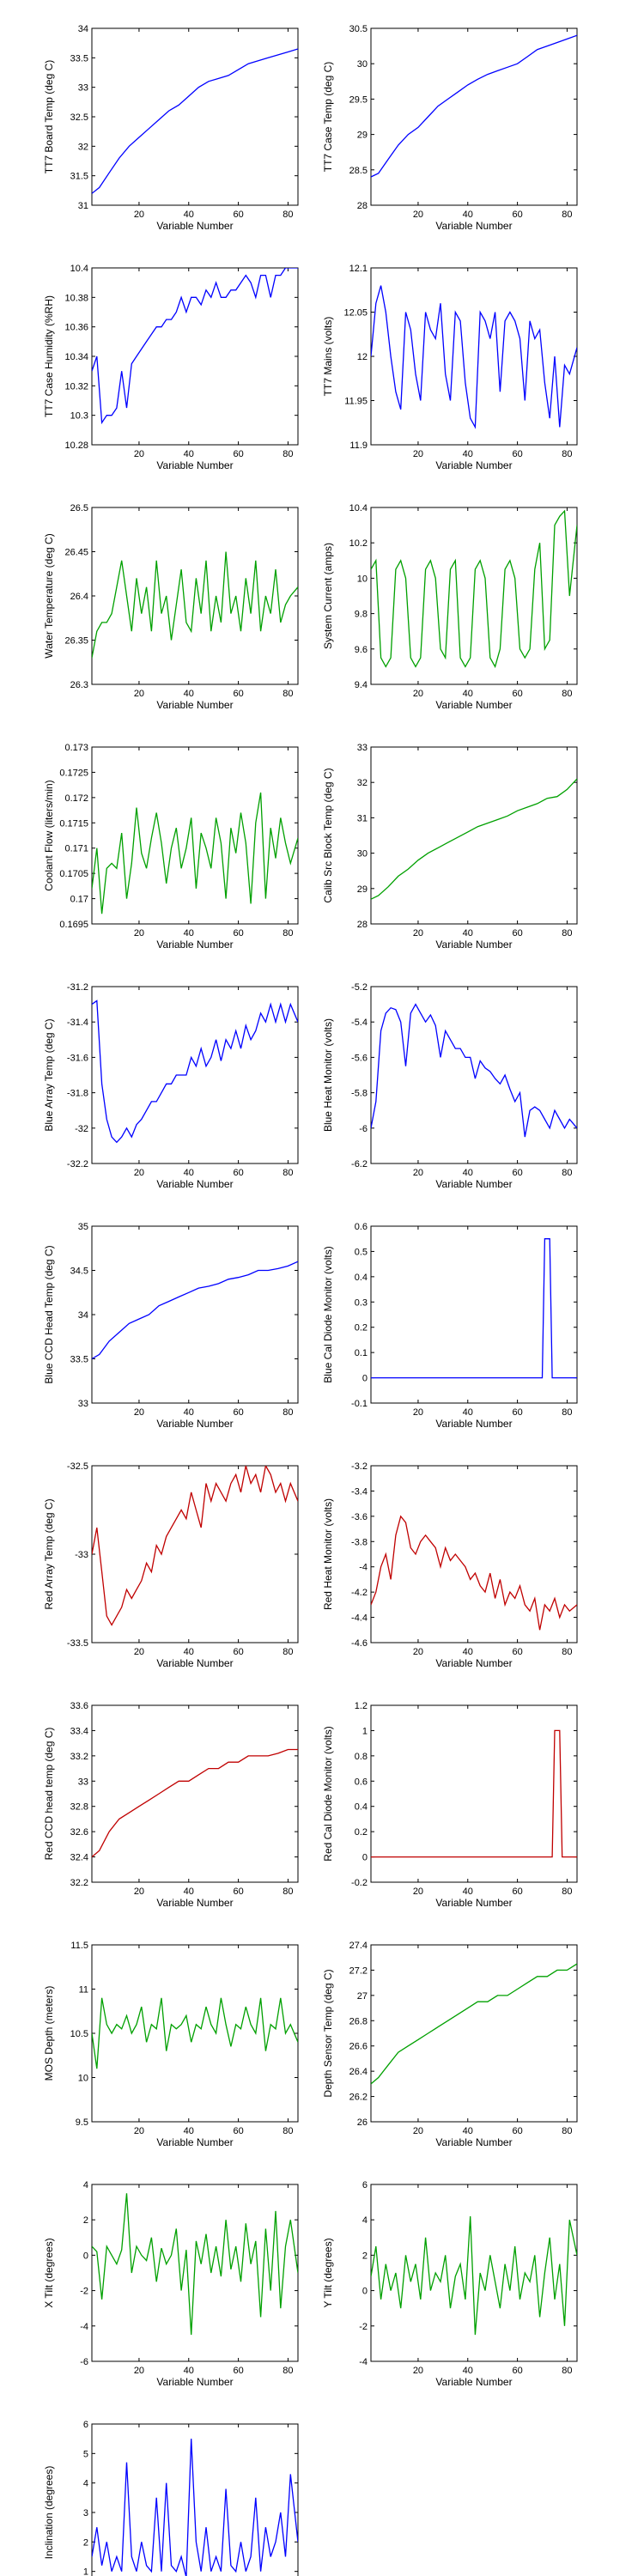  I want to click on y-tick-label: 12, so click(362, 357).